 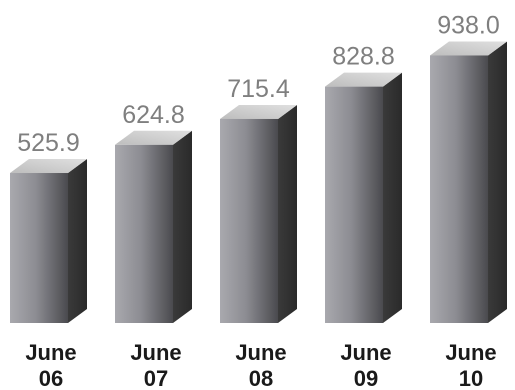 What do you see at coordinates (363, 57) in the screenshot?
I see `value-label-3: 828.8` at bounding box center [363, 57].